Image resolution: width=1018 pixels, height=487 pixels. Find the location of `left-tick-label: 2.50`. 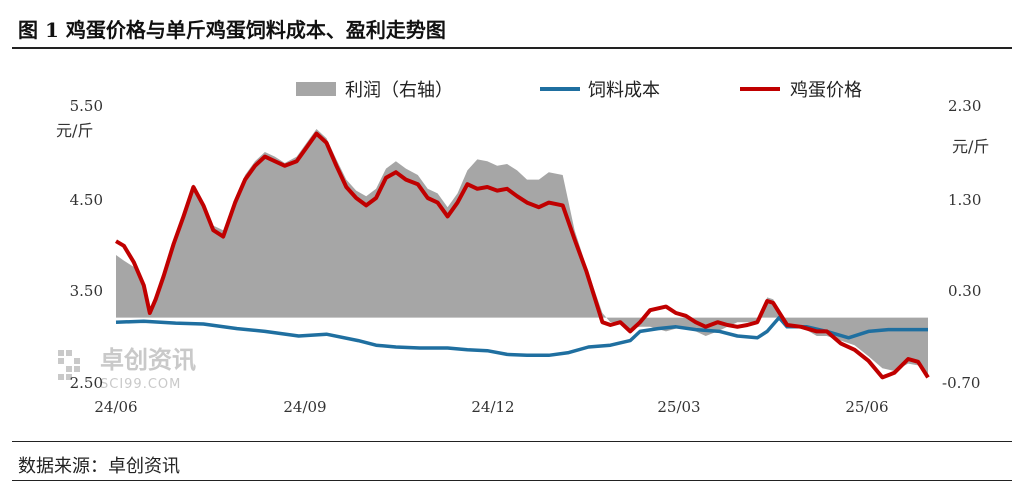

left-tick-label: 2.50 is located at coordinates (86, 383).